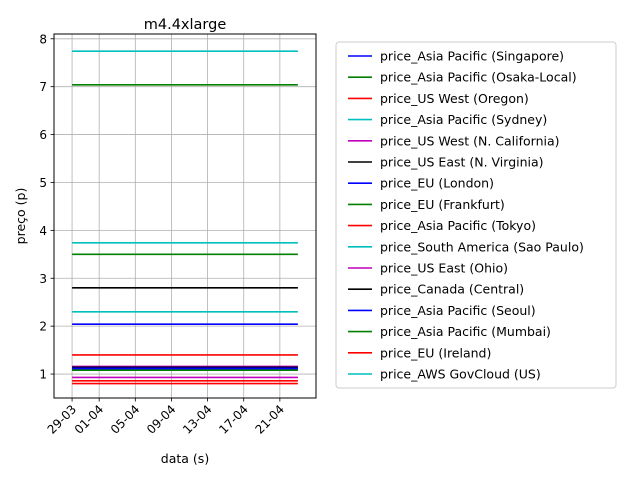 The image size is (640, 480). I want to click on y-tick-label: 6, so click(43, 135).